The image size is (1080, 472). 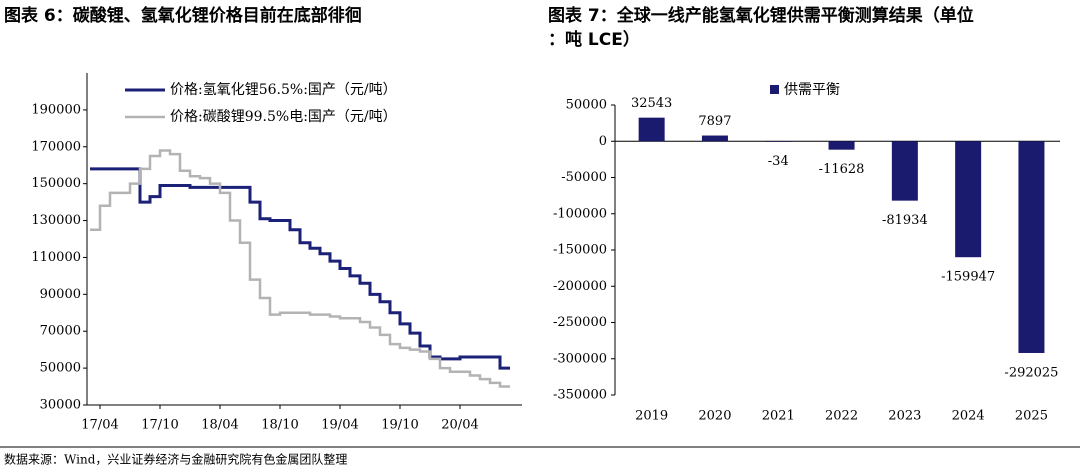 I want to click on x-tick-label: 18/10, so click(x=279, y=425).